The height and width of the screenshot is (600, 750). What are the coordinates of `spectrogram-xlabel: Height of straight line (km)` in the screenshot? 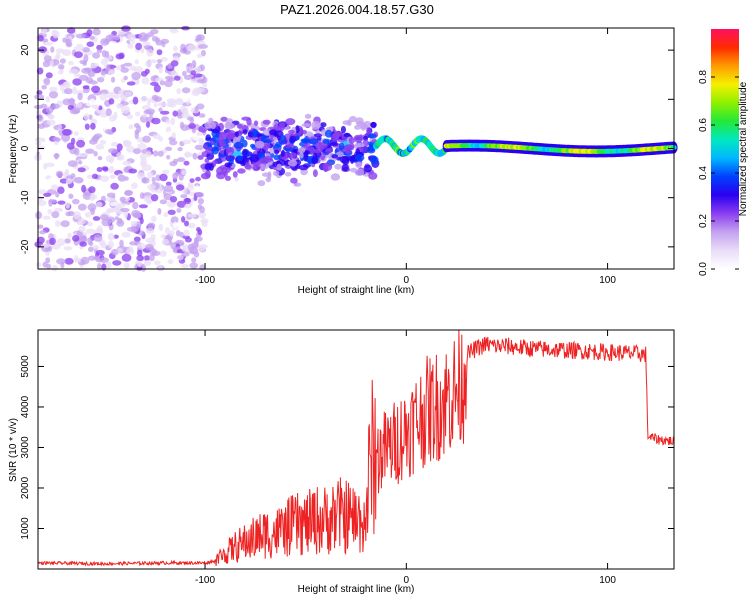 It's located at (356, 290).